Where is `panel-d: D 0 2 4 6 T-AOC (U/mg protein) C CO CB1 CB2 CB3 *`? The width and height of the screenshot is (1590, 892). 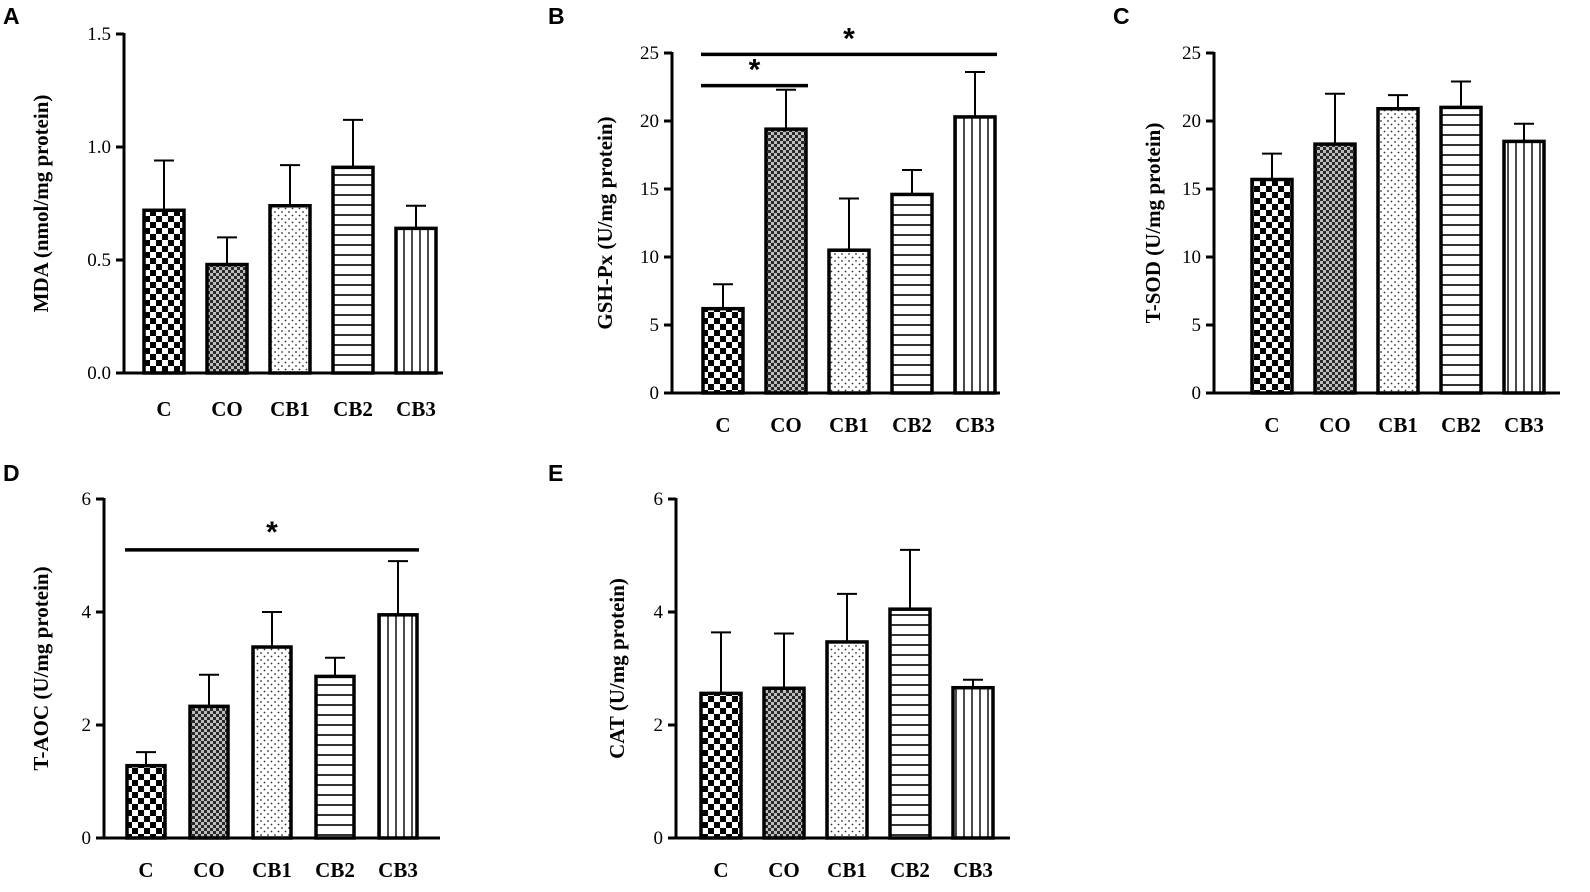
panel-d: D 0 2 4 6 T-AOC (U/mg protein) C CO CB1 CB2 CB3 * is located at coordinates (221, 671).